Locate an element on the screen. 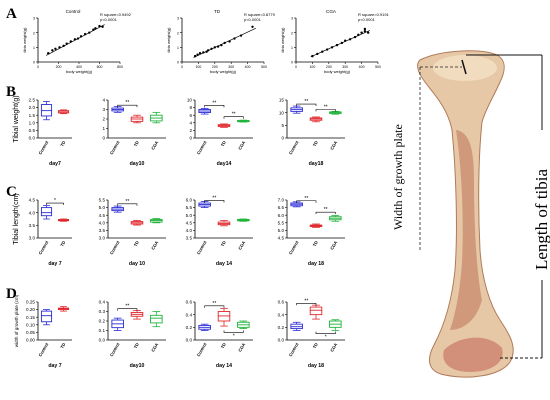  chart-b-6: 0 5 10 15 Control TD CGA ** ** day18 is located at coordinates (312, 132).